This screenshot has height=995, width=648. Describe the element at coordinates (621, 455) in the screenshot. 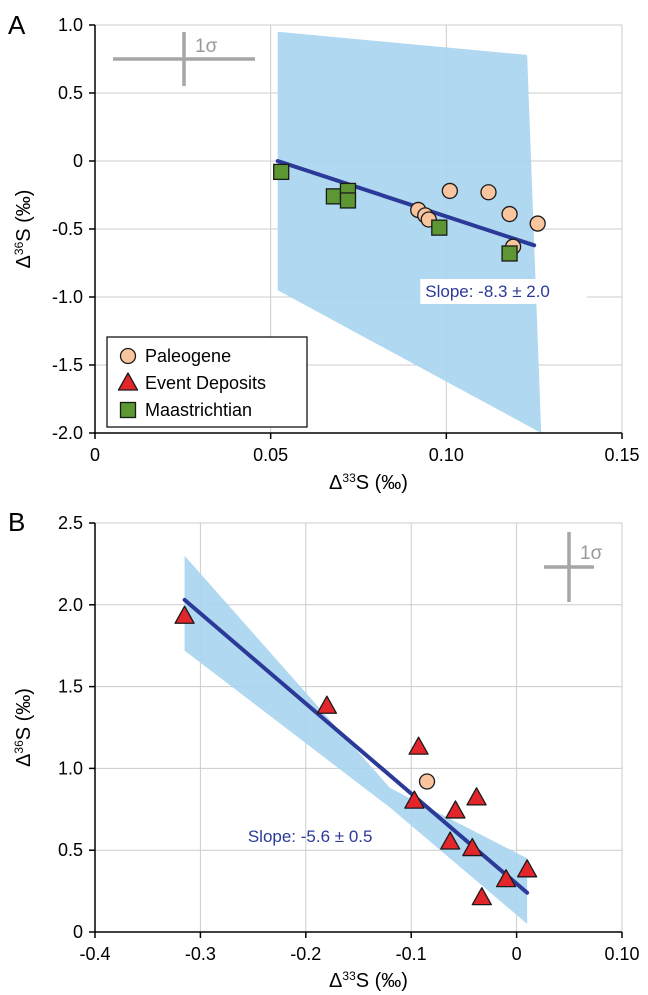

I see `x-tick-label: 0.15` at that location.